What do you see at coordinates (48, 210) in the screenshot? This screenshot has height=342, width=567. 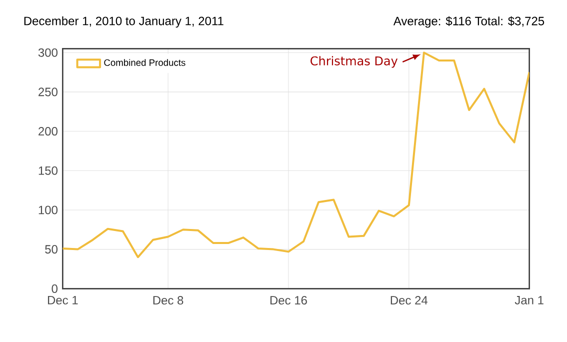 I see `y-tick-label: 100` at bounding box center [48, 210].